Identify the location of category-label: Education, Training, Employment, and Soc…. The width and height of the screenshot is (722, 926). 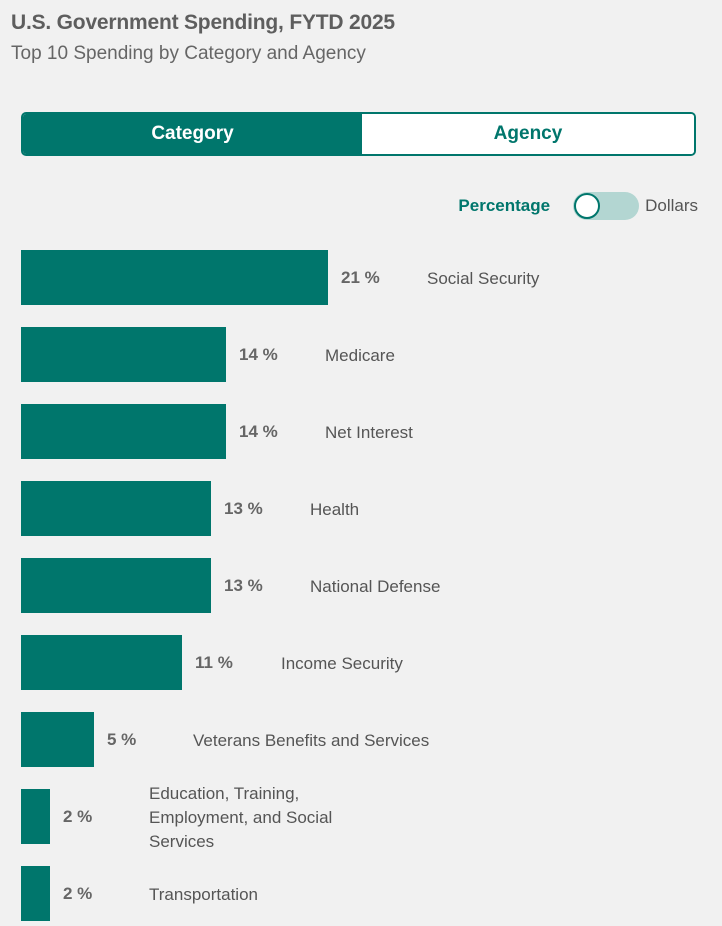
(241, 817).